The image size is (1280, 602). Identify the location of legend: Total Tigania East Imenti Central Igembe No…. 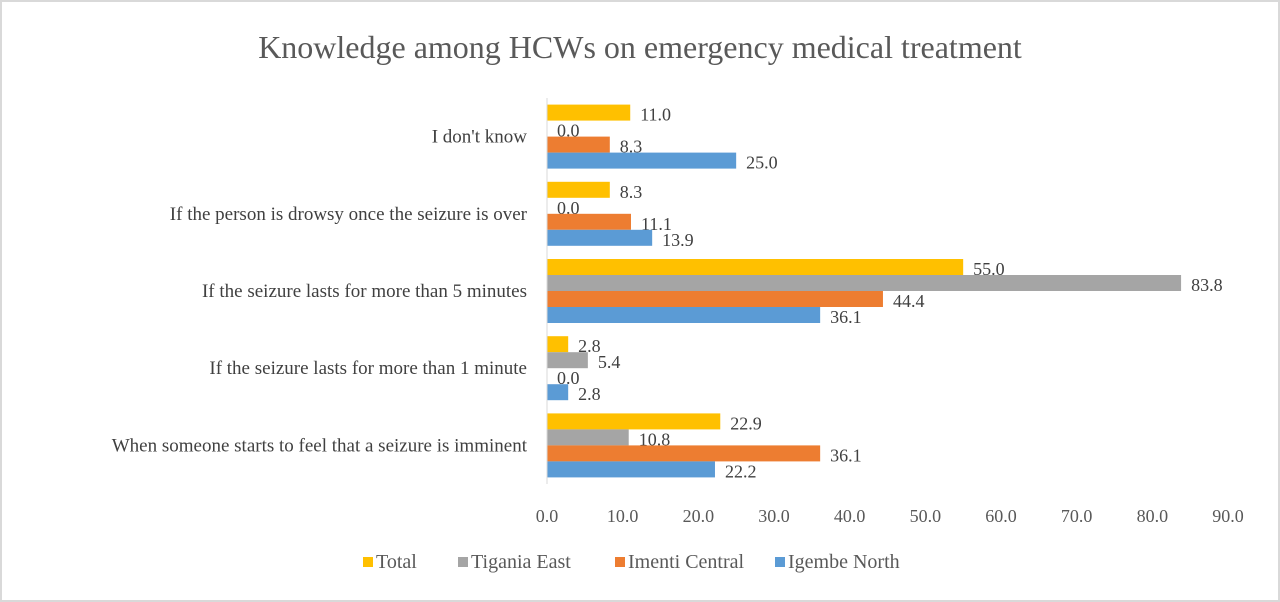
(631, 562).